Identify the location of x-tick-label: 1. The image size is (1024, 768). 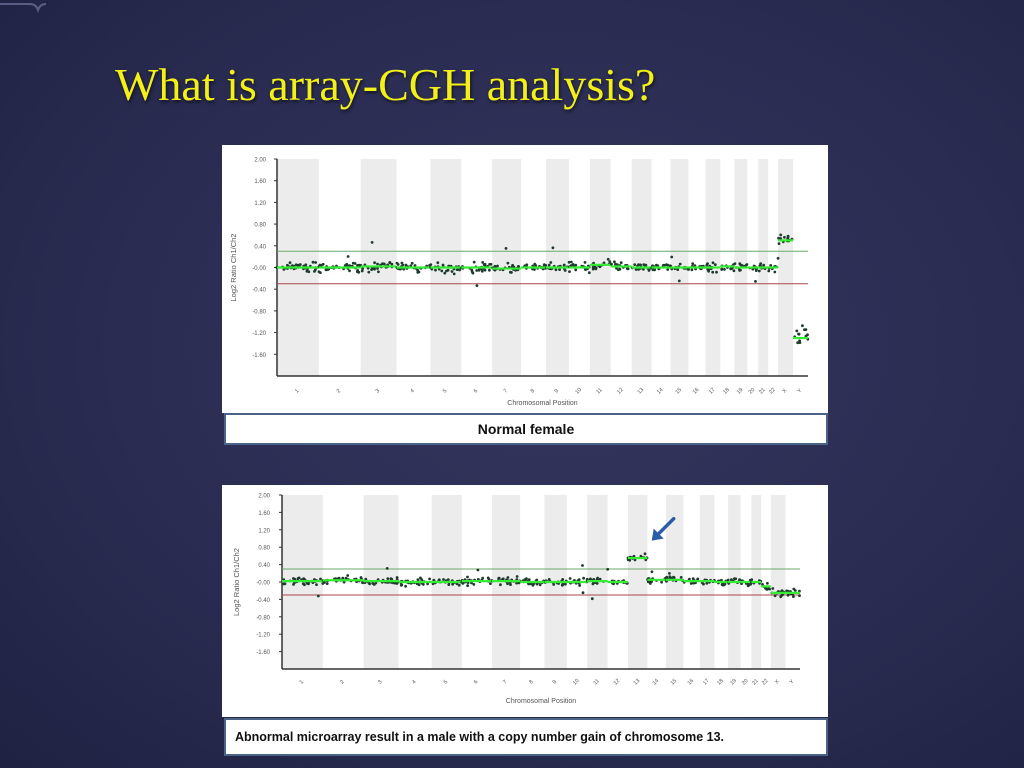
(297, 391).